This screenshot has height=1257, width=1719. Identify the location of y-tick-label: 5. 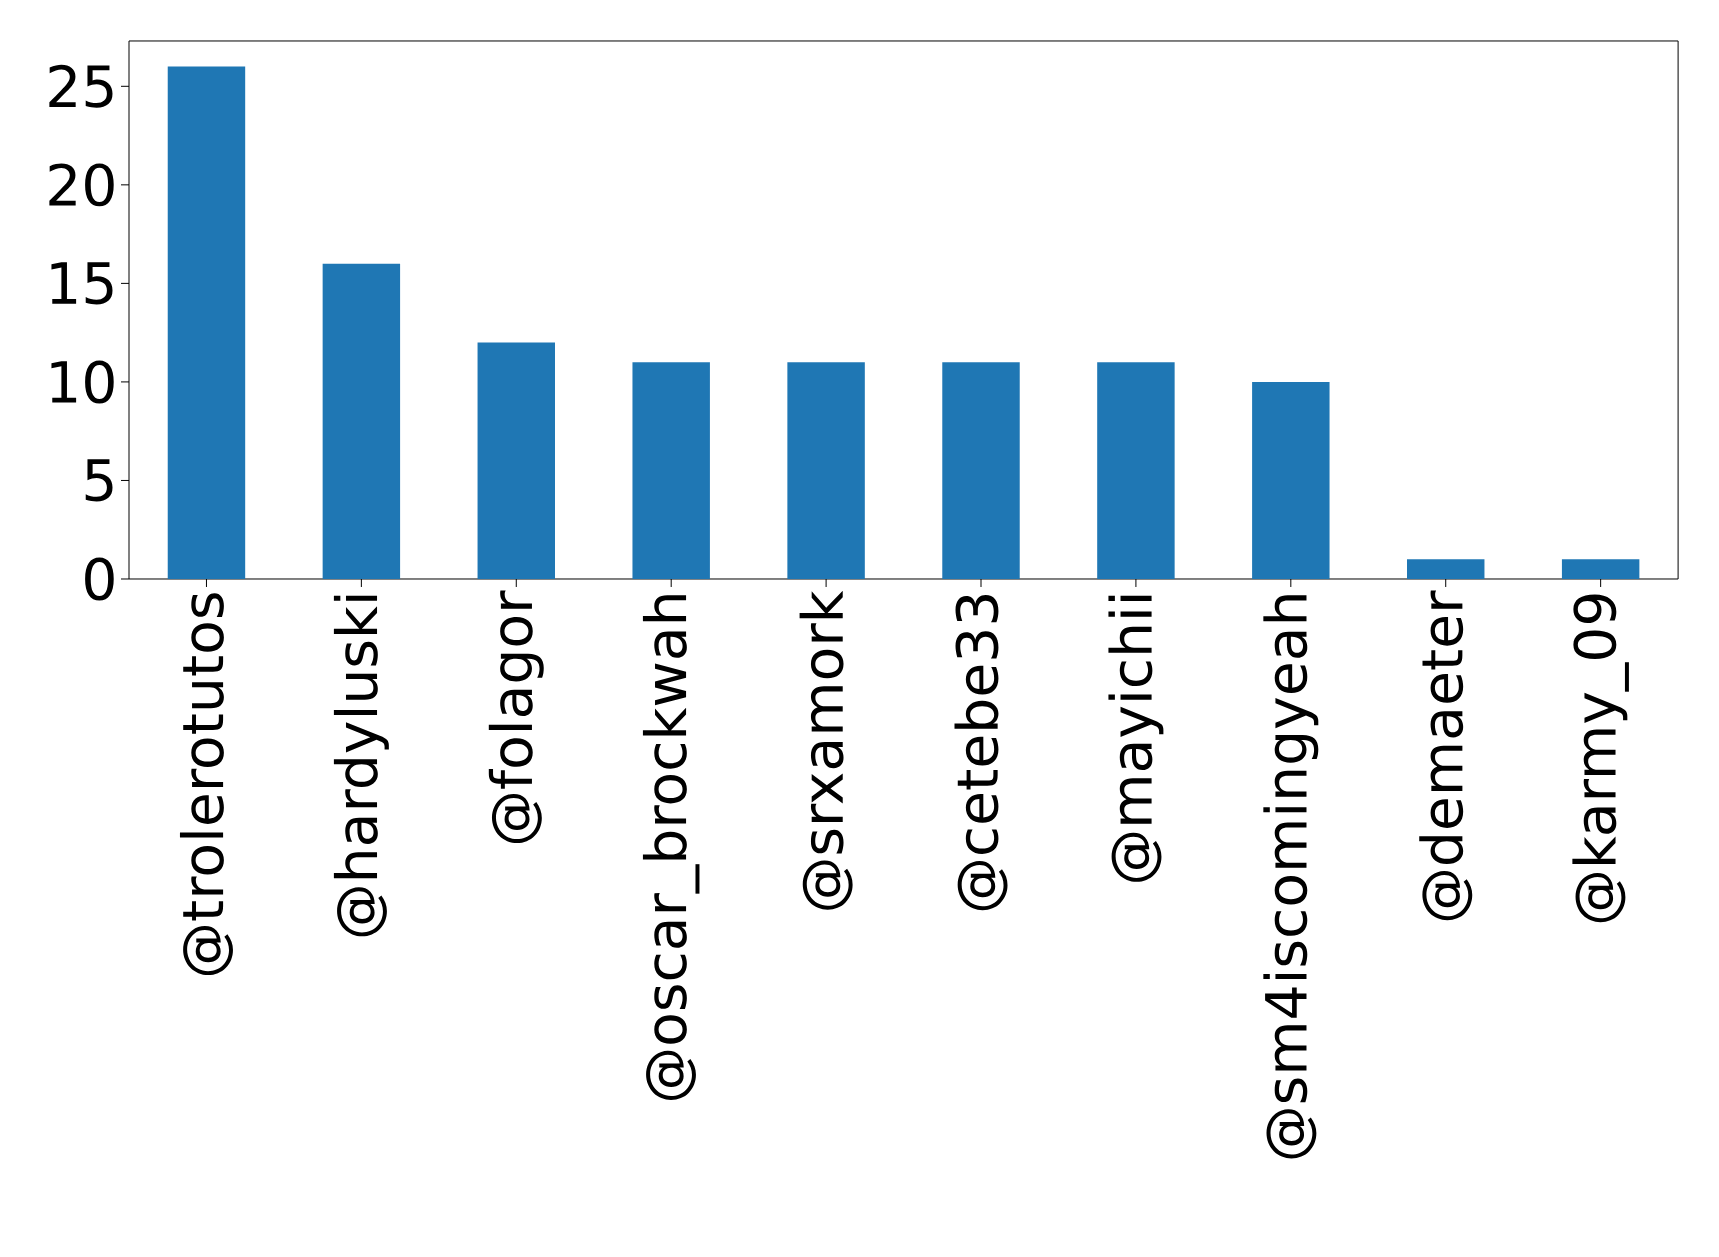
(99, 480).